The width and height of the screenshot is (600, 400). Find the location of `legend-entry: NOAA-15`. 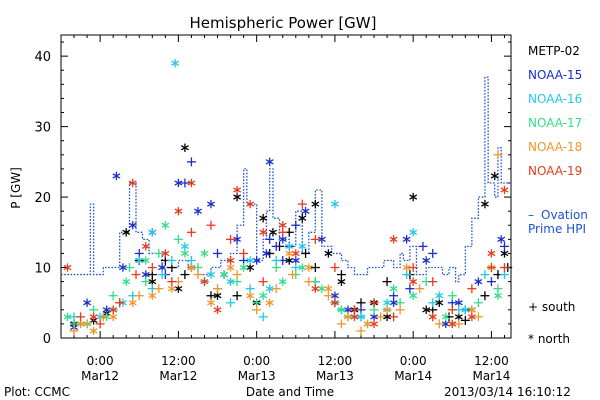

legend-entry: NOAA-15 is located at coordinates (555, 75).